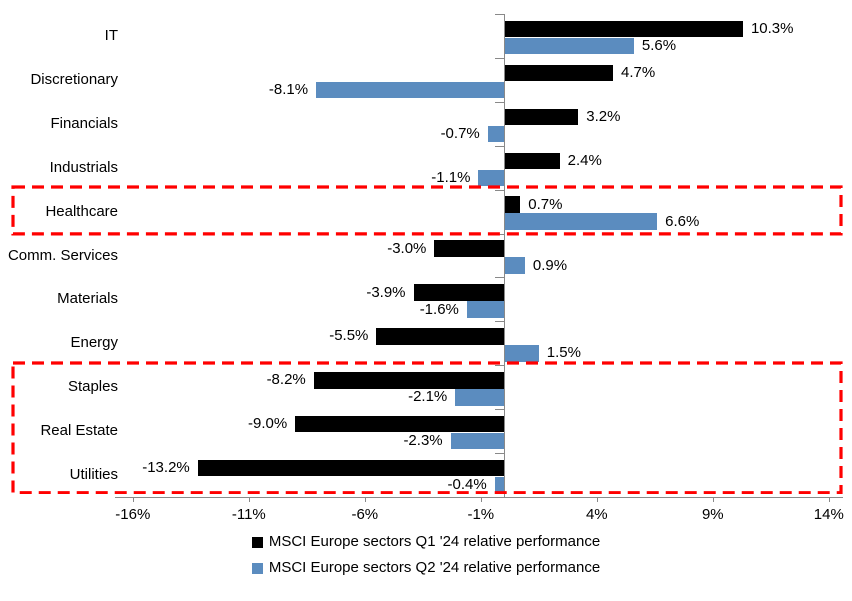 The height and width of the screenshot is (601, 852). What do you see at coordinates (349, 336) in the screenshot?
I see `bar-value-label: -5.5%` at bounding box center [349, 336].